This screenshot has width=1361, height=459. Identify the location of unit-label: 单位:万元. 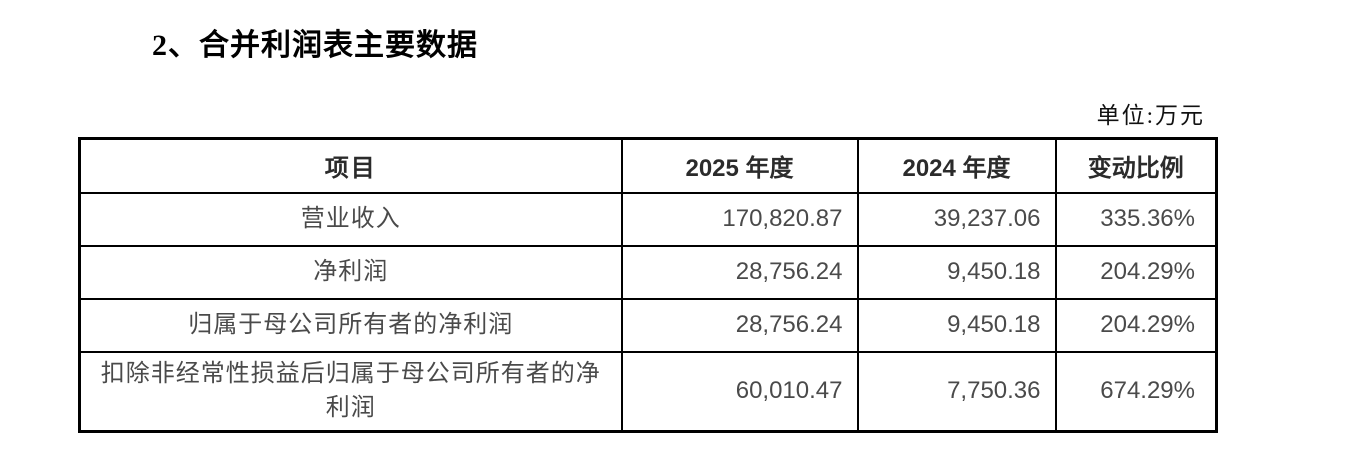
(1150, 115).